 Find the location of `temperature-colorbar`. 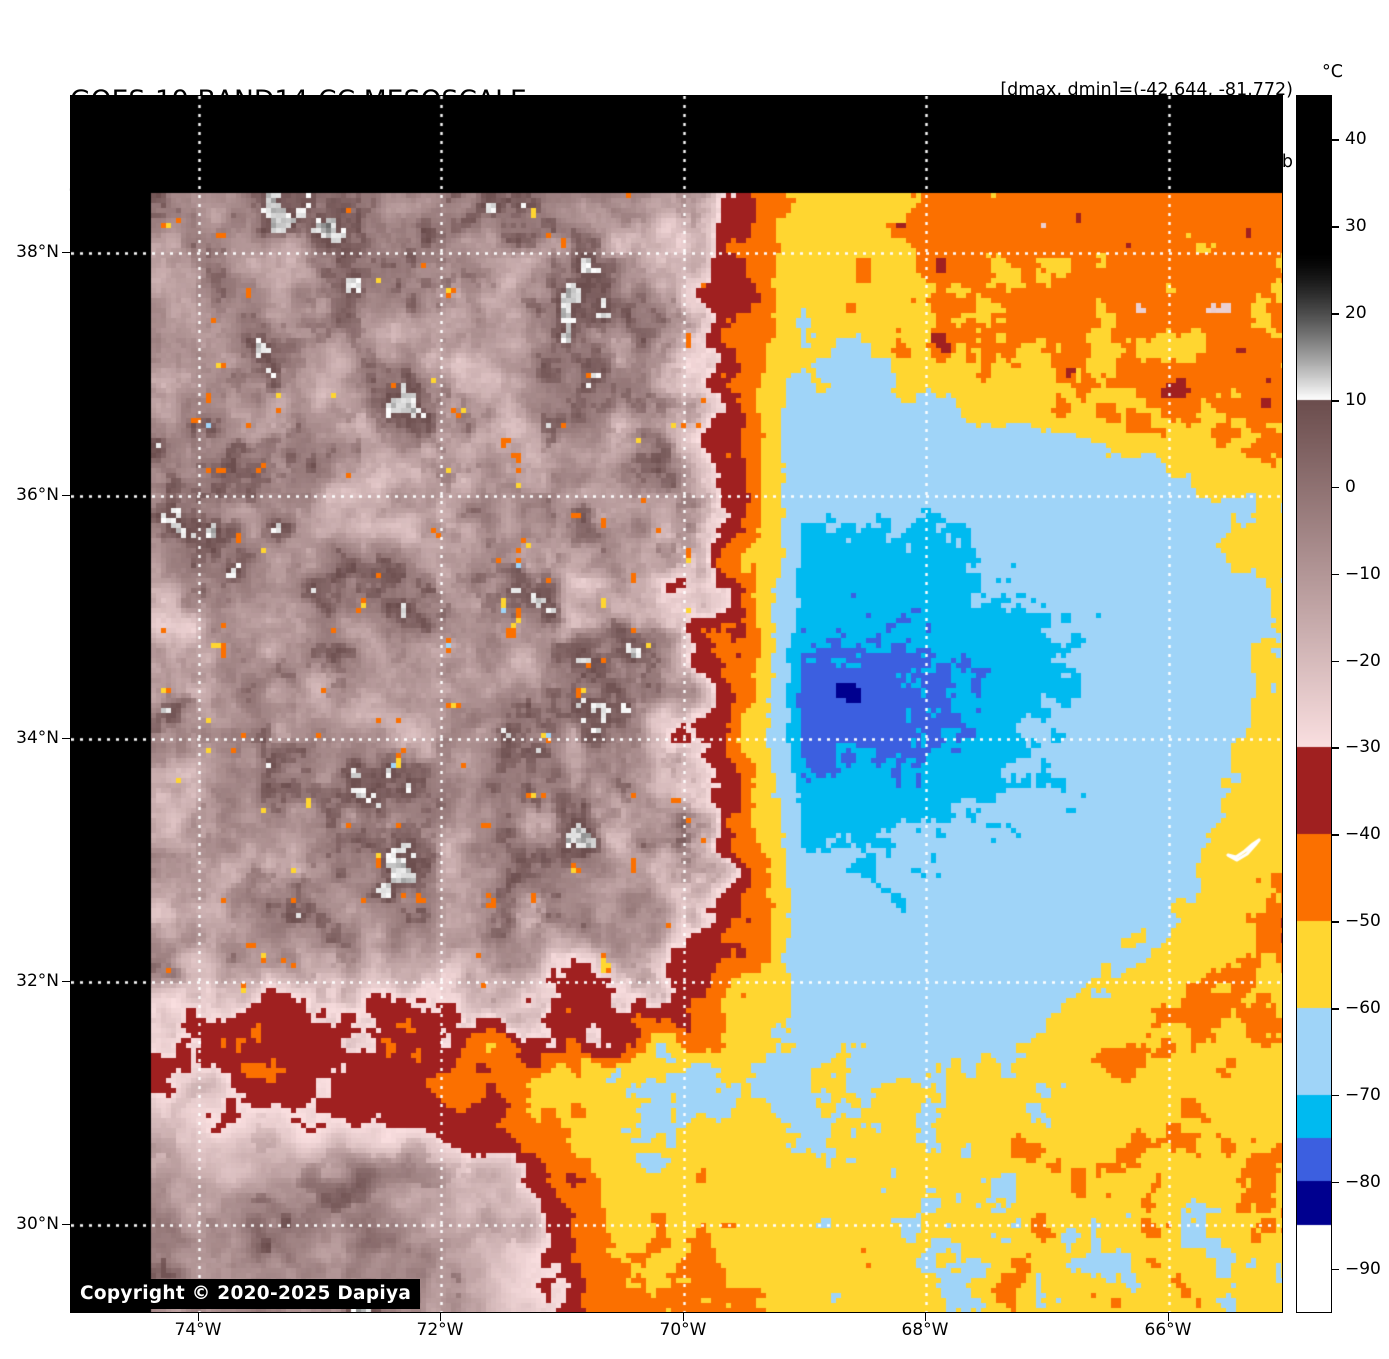

temperature-colorbar is located at coordinates (1314, 704).